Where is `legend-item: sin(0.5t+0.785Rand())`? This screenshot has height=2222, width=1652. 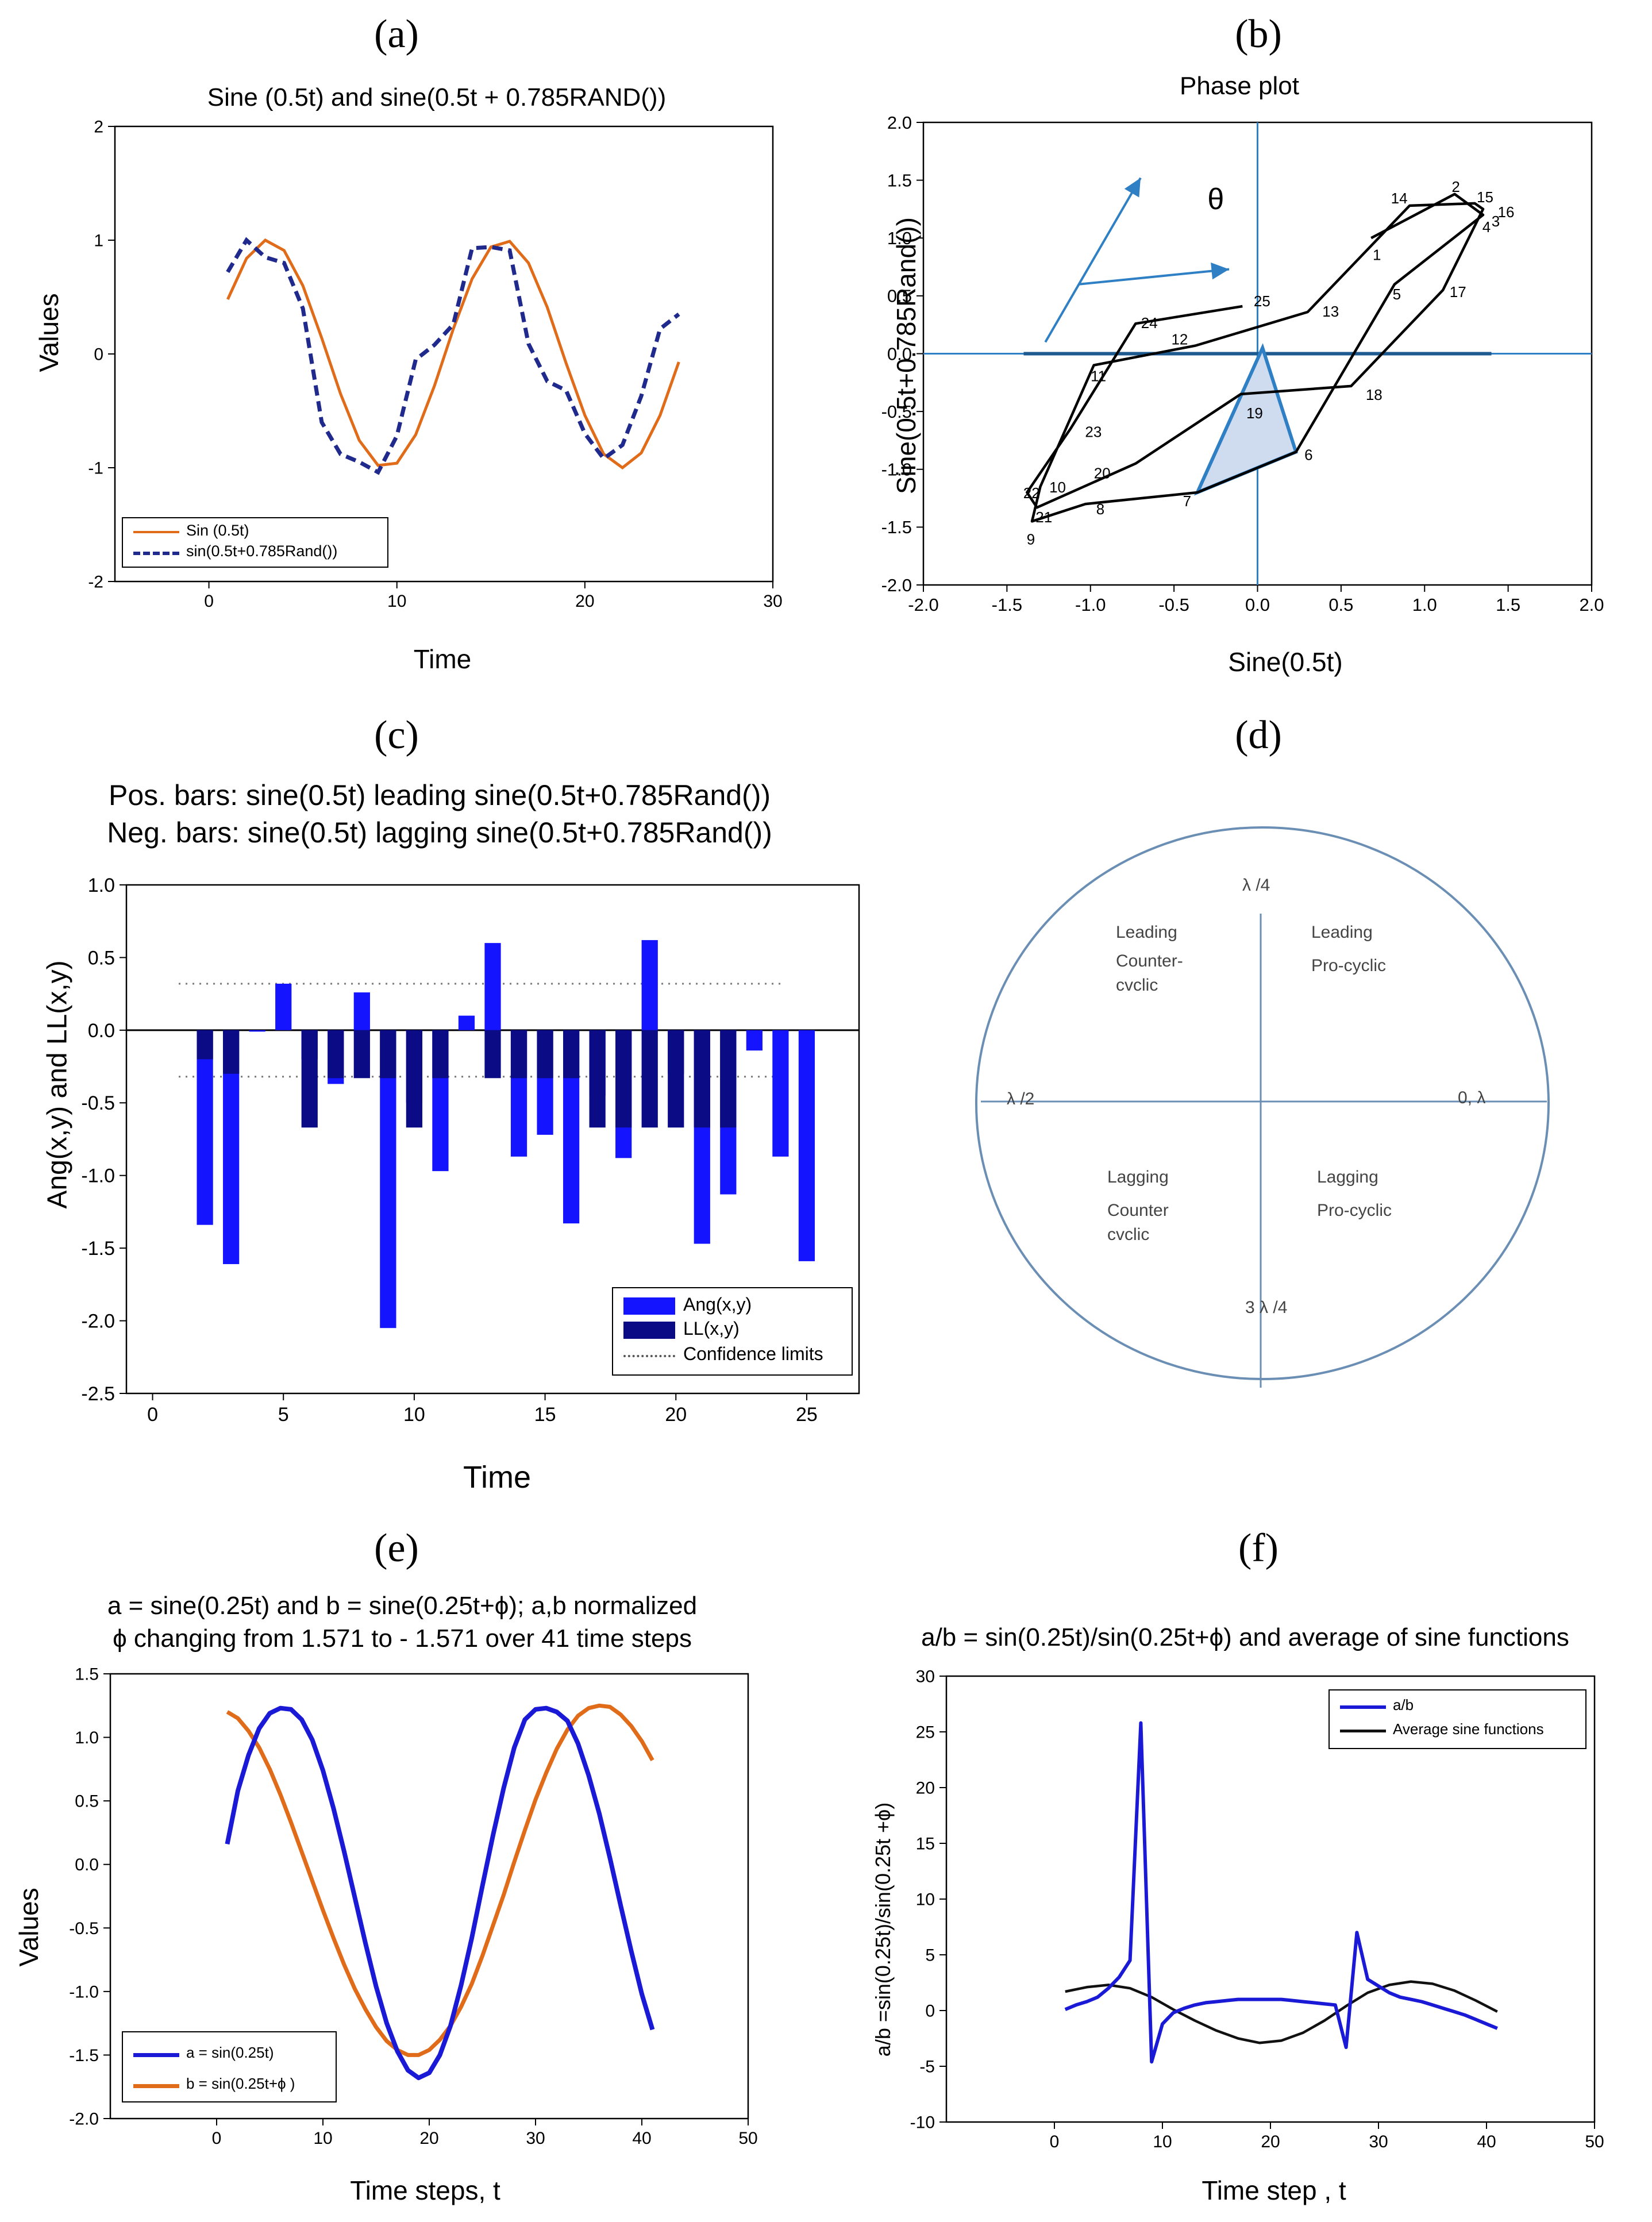 legend-item: sin(0.5t+0.785Rand()) is located at coordinates (255, 552).